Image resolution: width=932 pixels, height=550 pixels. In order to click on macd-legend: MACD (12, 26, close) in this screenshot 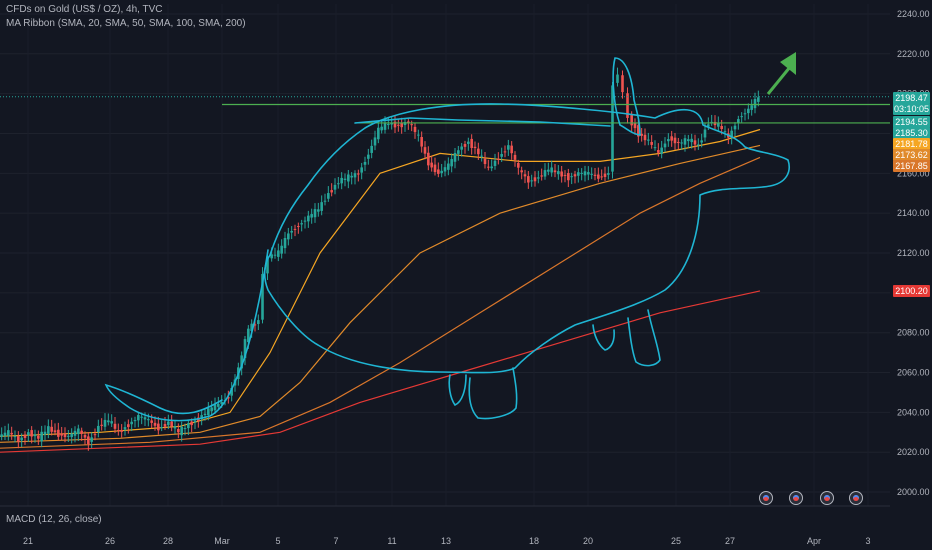, I will do `click(54, 519)`.